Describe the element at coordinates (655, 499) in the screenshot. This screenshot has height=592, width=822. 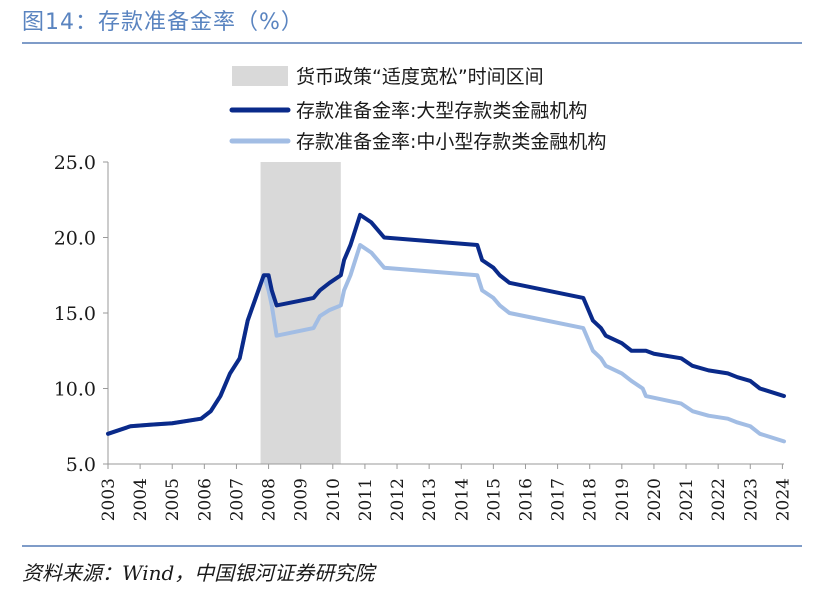
I see `x-tick-label: 2020` at that location.